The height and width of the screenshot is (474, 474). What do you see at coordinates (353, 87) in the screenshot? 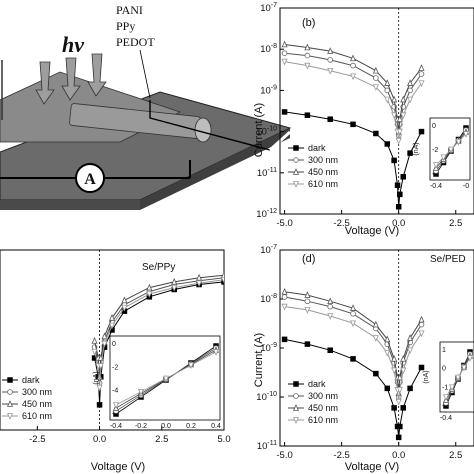
I see `series-450-nm` at bounding box center [353, 87].